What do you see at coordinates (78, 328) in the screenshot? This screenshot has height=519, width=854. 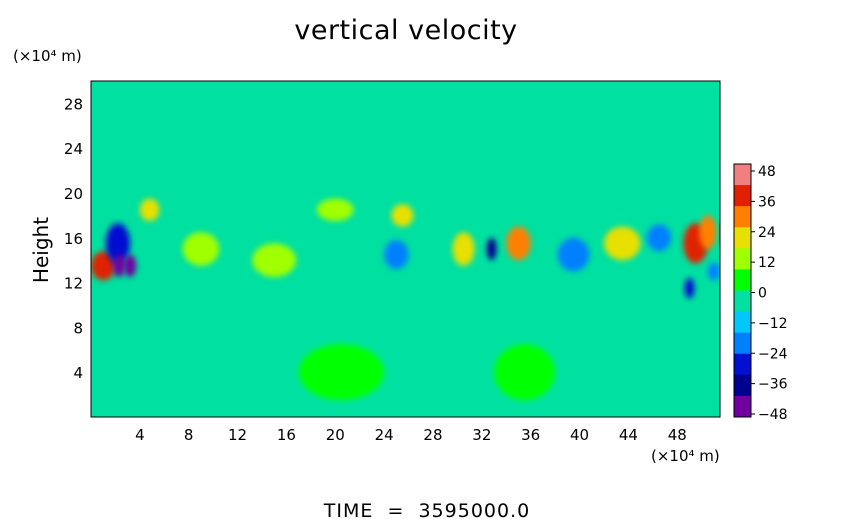 I see `y-tick-label: 8` at bounding box center [78, 328].